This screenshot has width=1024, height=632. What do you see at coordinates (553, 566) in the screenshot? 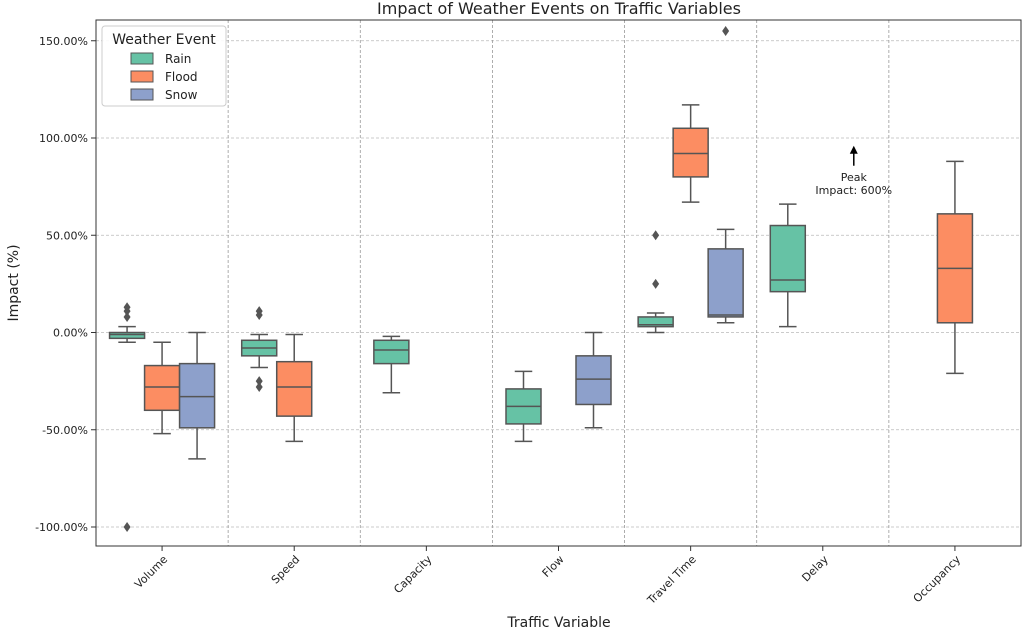
I see `x-tick-label: Flow` at bounding box center [553, 566].